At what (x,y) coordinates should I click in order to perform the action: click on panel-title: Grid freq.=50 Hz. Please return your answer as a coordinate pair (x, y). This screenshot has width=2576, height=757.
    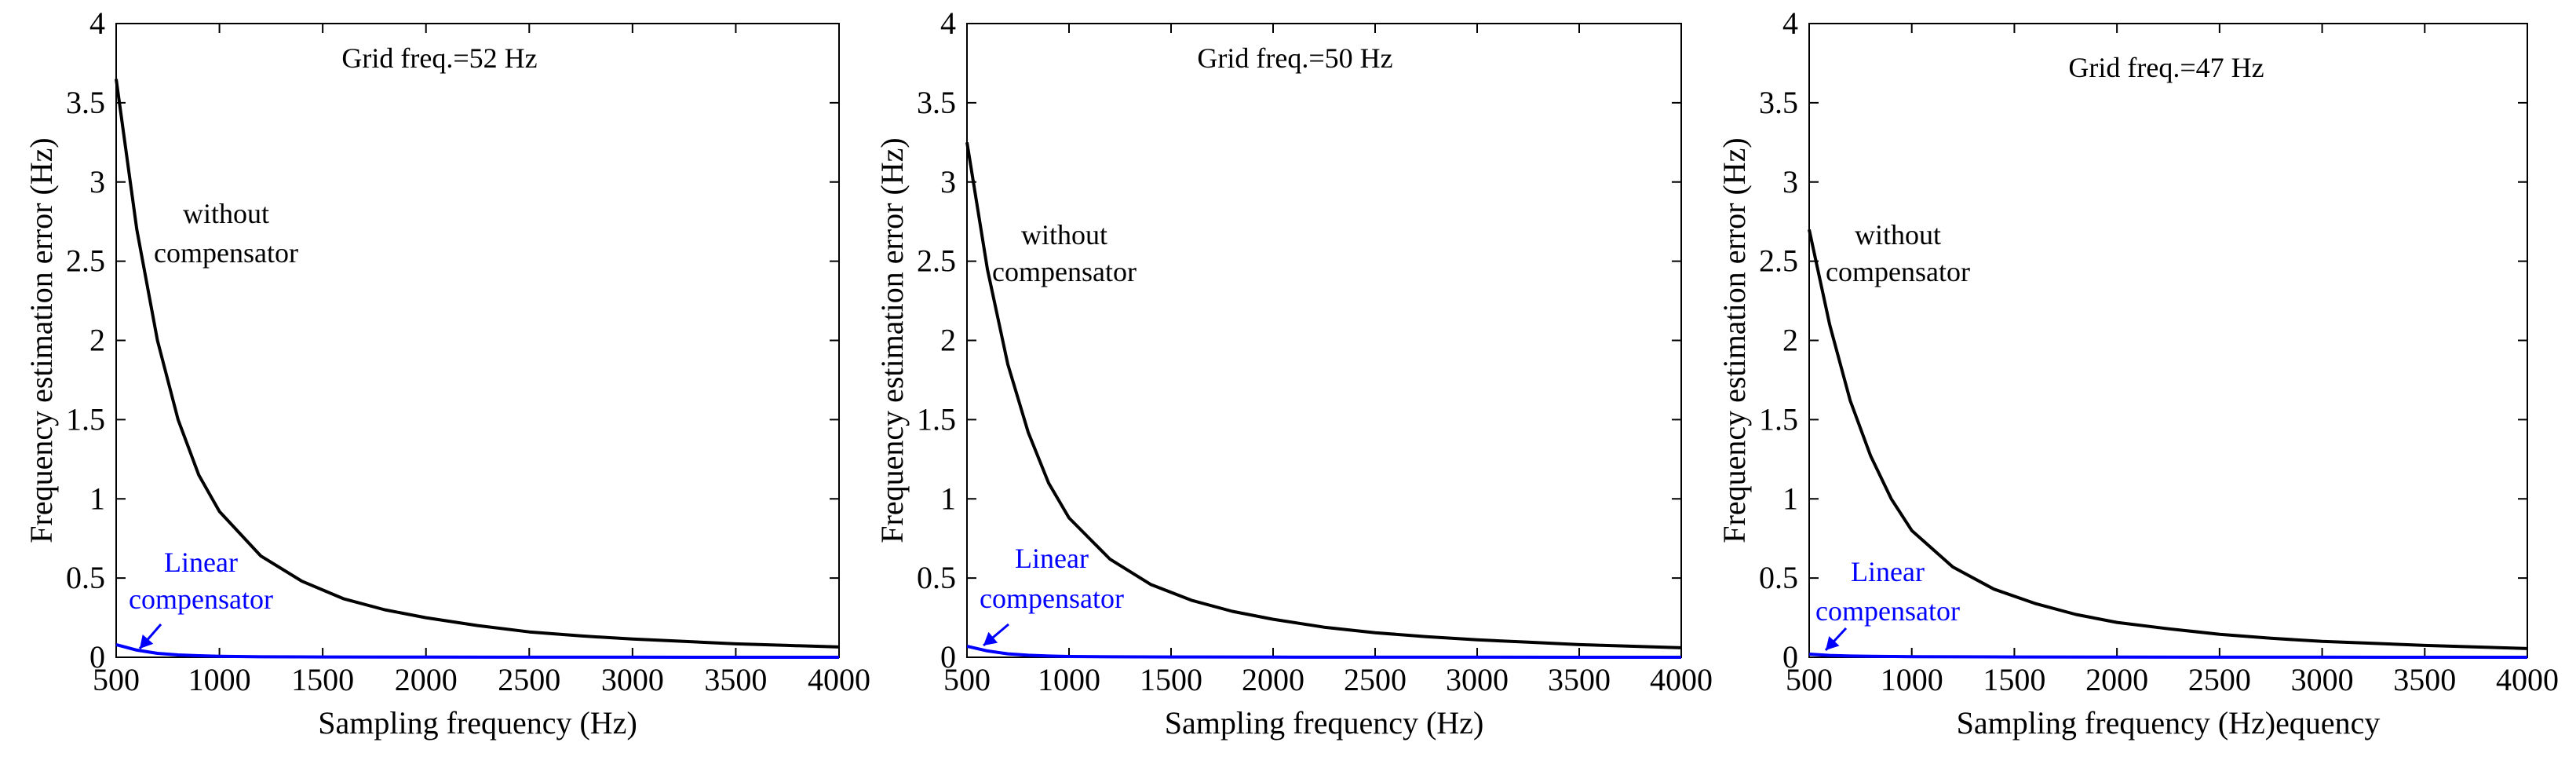
    Looking at the image, I should click on (1294, 58).